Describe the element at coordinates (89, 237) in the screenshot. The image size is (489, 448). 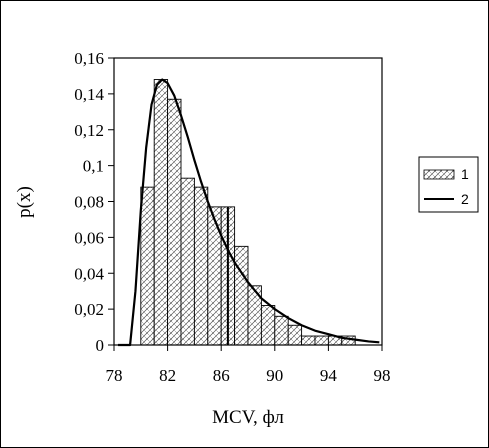
I see `y-tick-label: 0,06` at that location.